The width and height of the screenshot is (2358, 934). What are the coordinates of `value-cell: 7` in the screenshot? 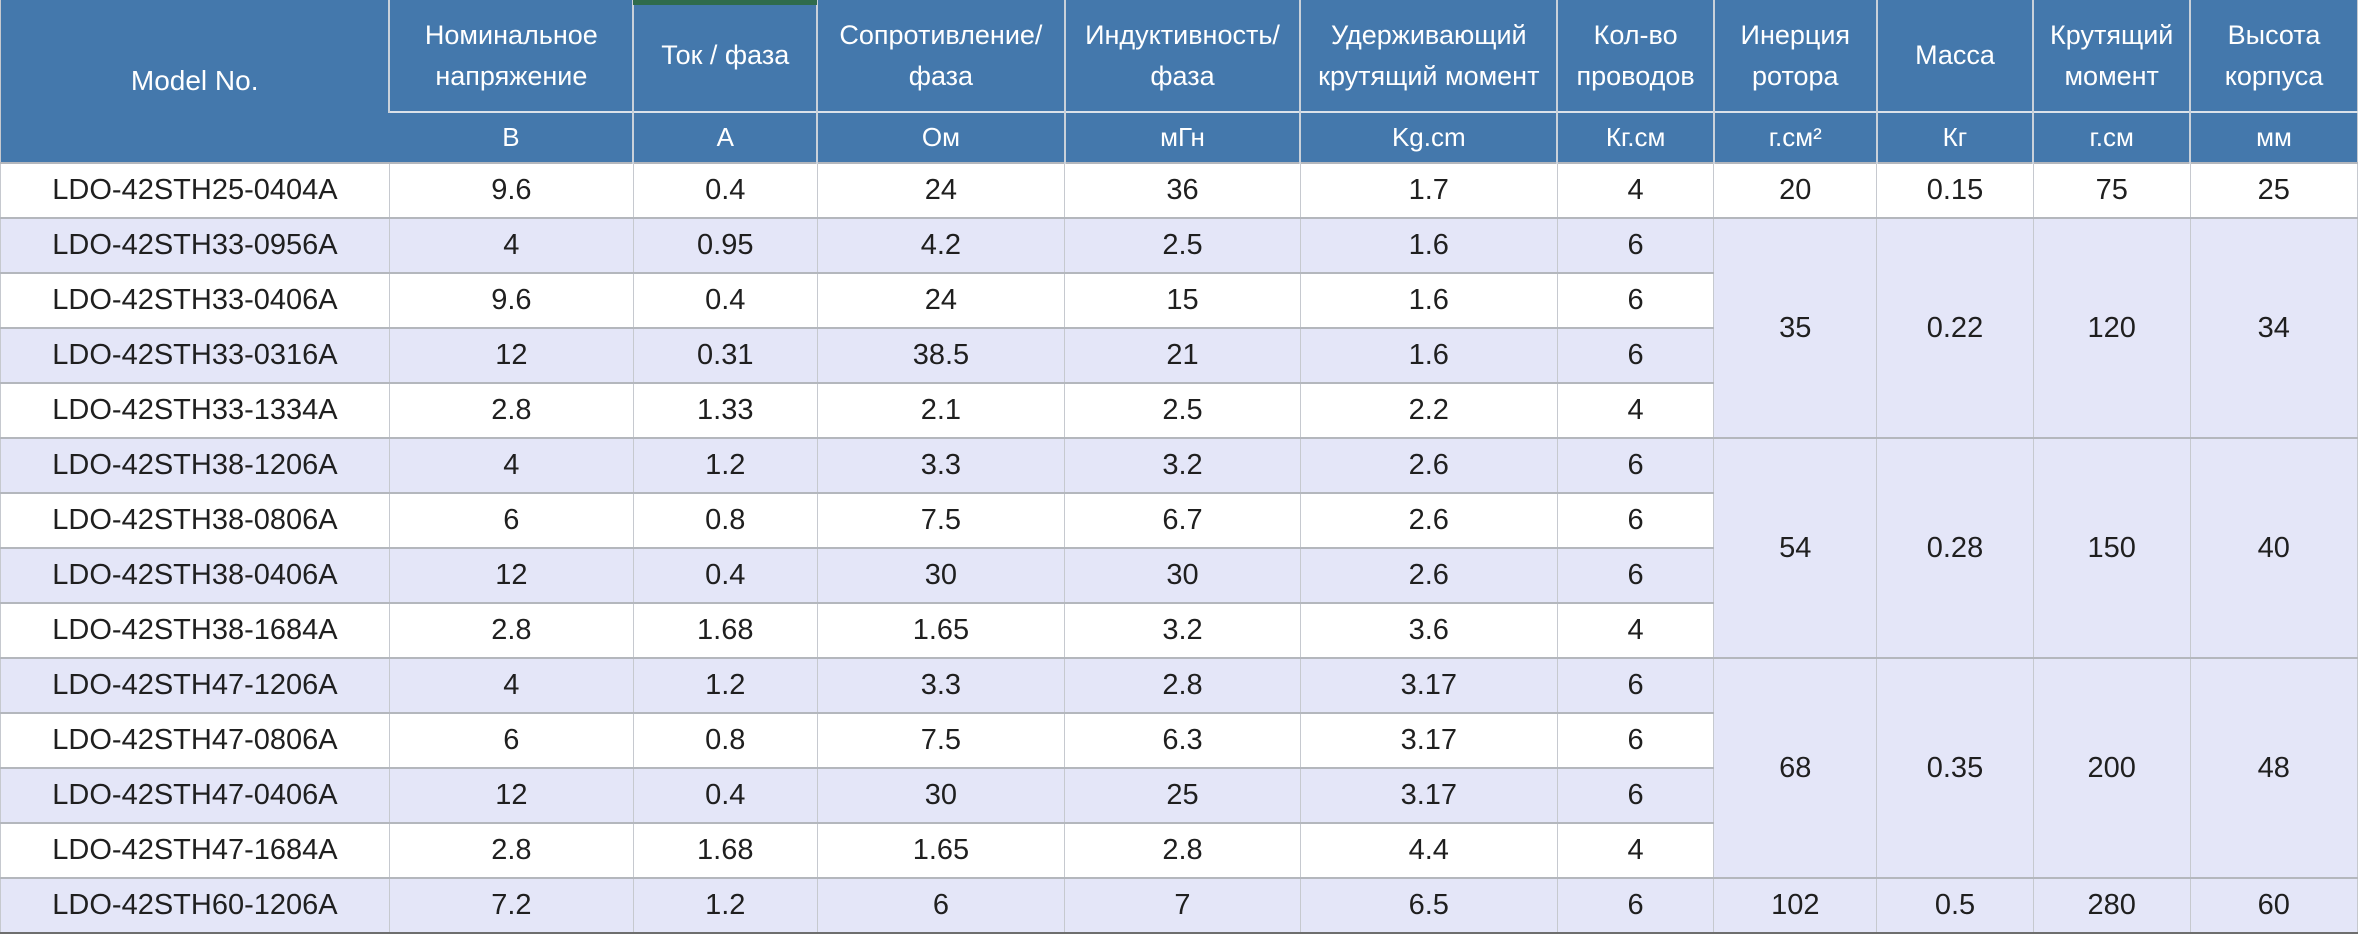 It's located at (1182, 904).